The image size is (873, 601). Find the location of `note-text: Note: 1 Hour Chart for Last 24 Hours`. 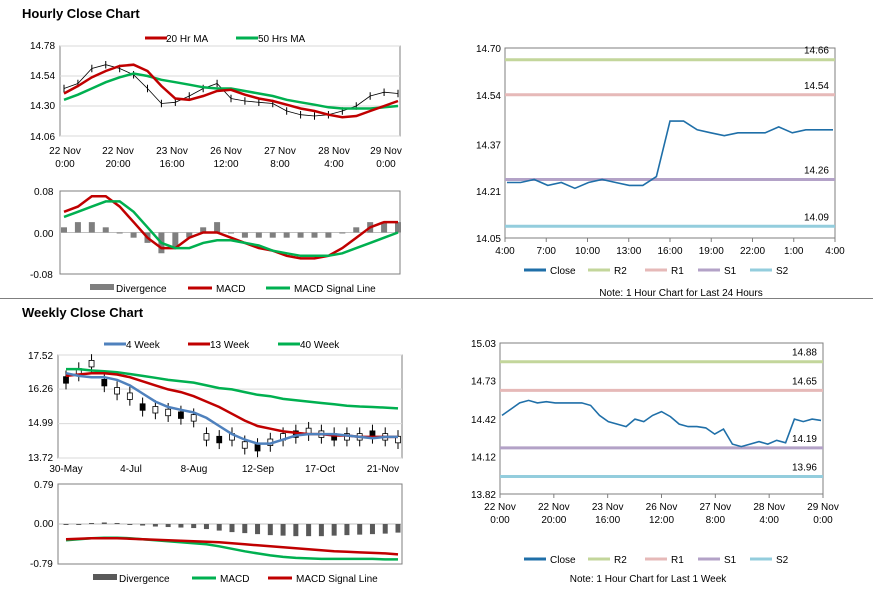

note-text: Note: 1 Hour Chart for Last 24 Hours is located at coordinates (680, 293).